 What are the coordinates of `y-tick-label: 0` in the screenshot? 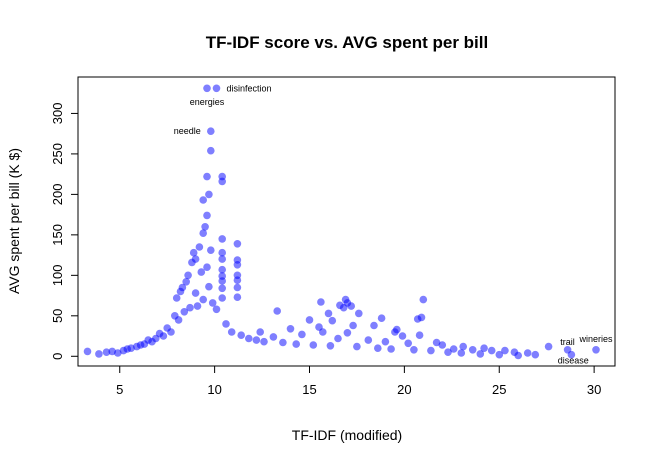 It's located at (57, 356).